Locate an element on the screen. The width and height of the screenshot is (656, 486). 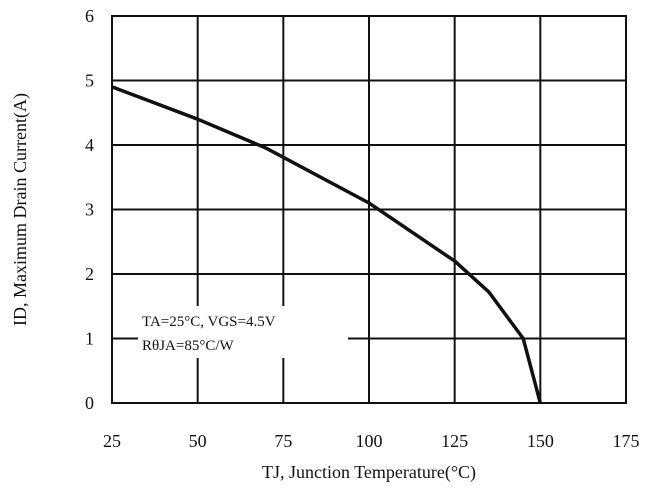
y-axis-title: ID, Maximum Drain Current(A) is located at coordinates (20, 209).